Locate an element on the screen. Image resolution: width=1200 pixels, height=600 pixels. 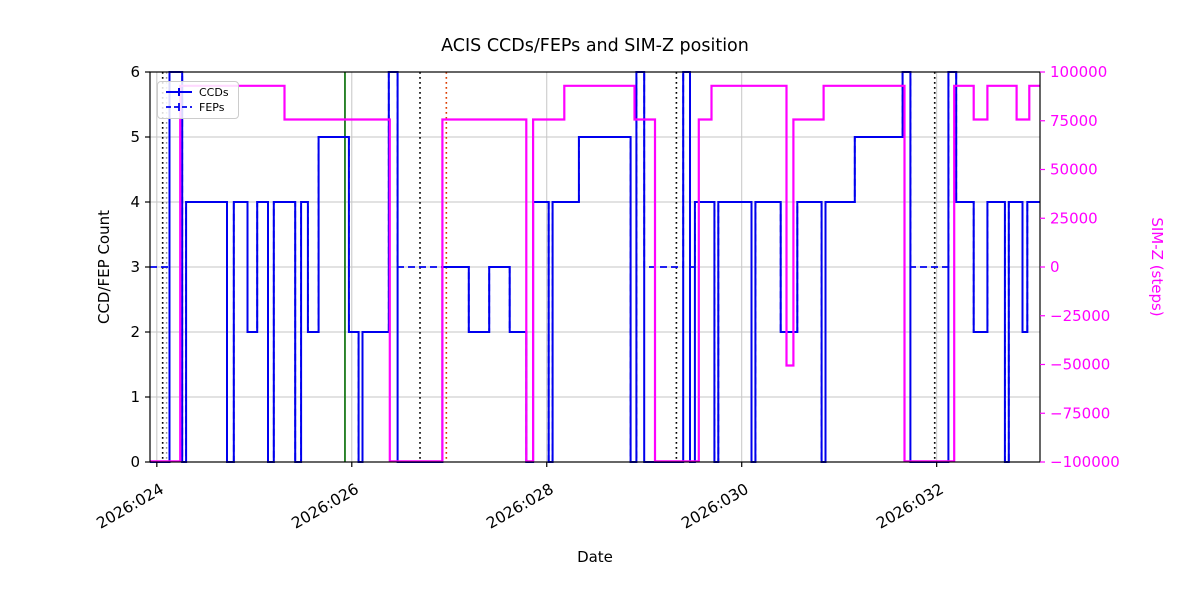
svg-text: 2026:032 is located at coordinates (909, 506).